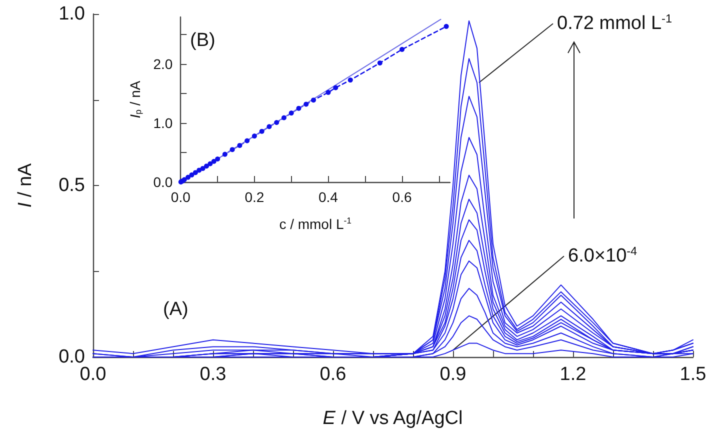 This screenshot has width=715, height=442. What do you see at coordinates (213, 374) in the screenshot?
I see `x-tick-label: 0.3` at bounding box center [213, 374].